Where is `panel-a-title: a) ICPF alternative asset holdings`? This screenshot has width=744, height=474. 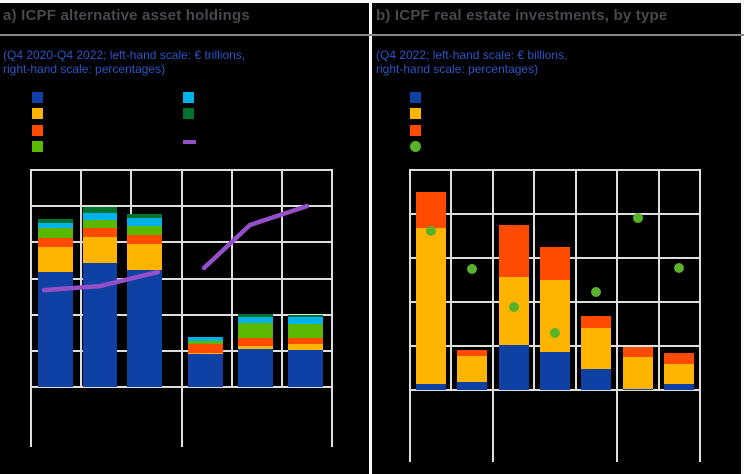 panel-a-title: a) ICPF alternative asset holdings is located at coordinates (126, 15).